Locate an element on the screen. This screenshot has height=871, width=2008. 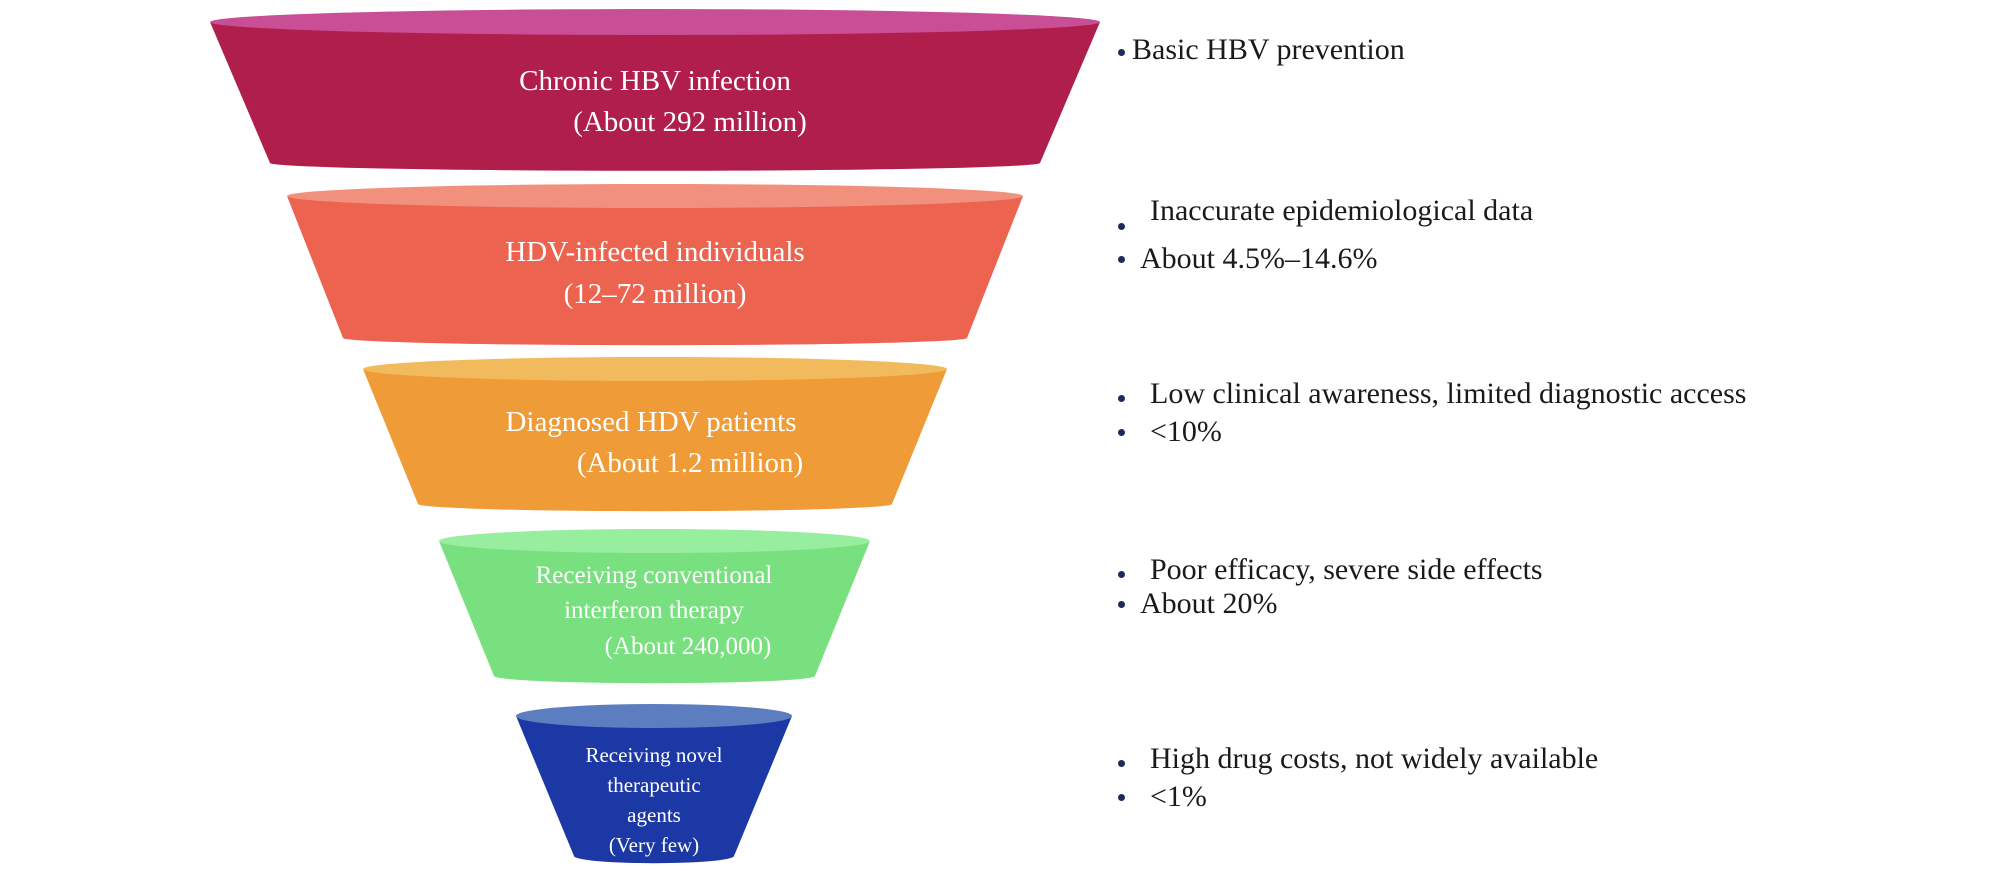
funnel-stage-label: therapeutic is located at coordinates (653, 785).